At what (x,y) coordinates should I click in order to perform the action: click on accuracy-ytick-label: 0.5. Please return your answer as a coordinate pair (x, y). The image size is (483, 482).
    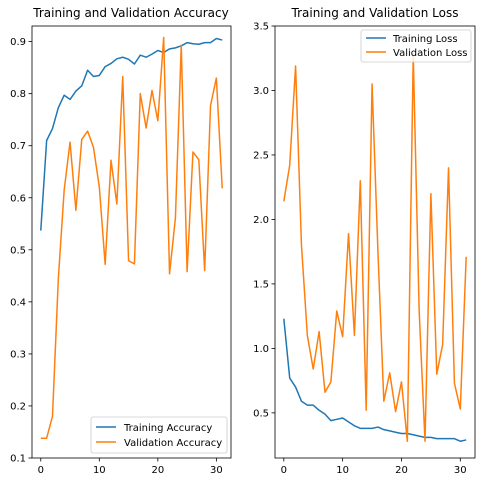
    Looking at the image, I should click on (18, 250).